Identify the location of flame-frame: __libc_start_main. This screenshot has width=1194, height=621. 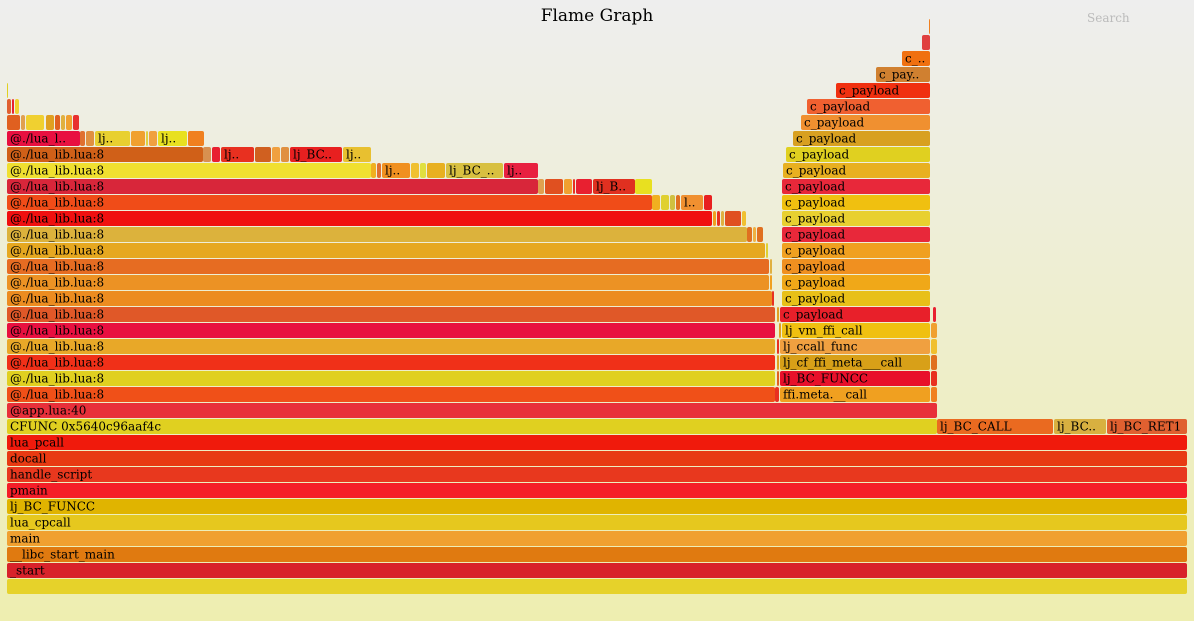
(597, 554).